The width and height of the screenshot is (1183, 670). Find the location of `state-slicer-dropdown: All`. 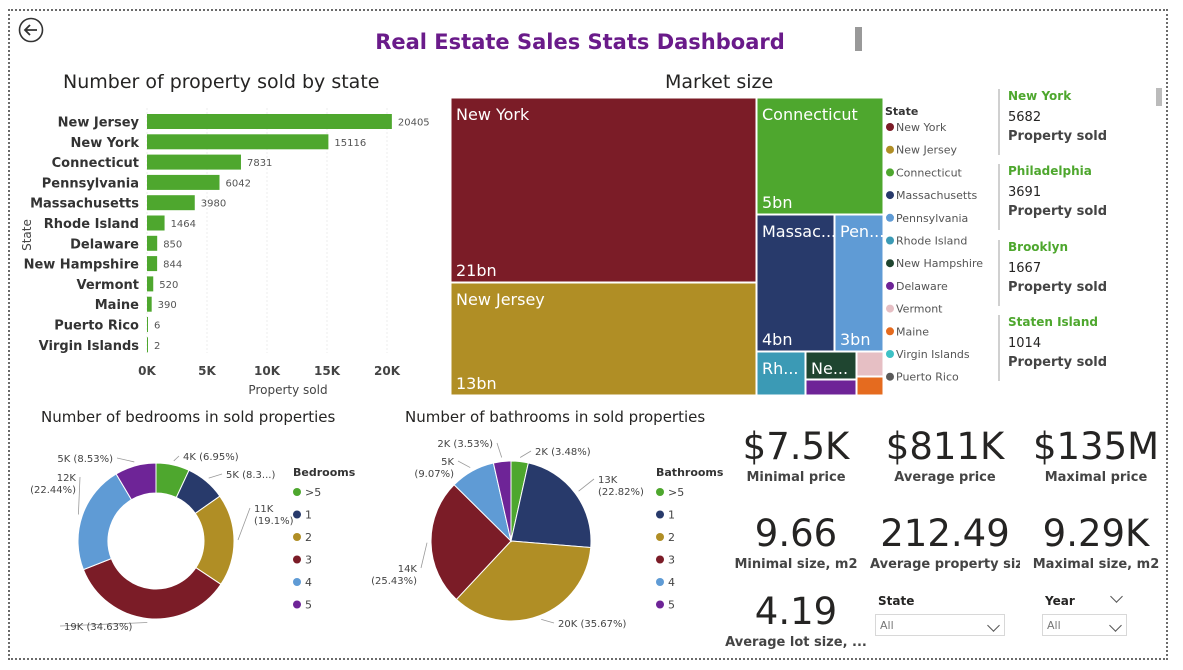

state-slicer-dropdown: All is located at coordinates (940, 625).